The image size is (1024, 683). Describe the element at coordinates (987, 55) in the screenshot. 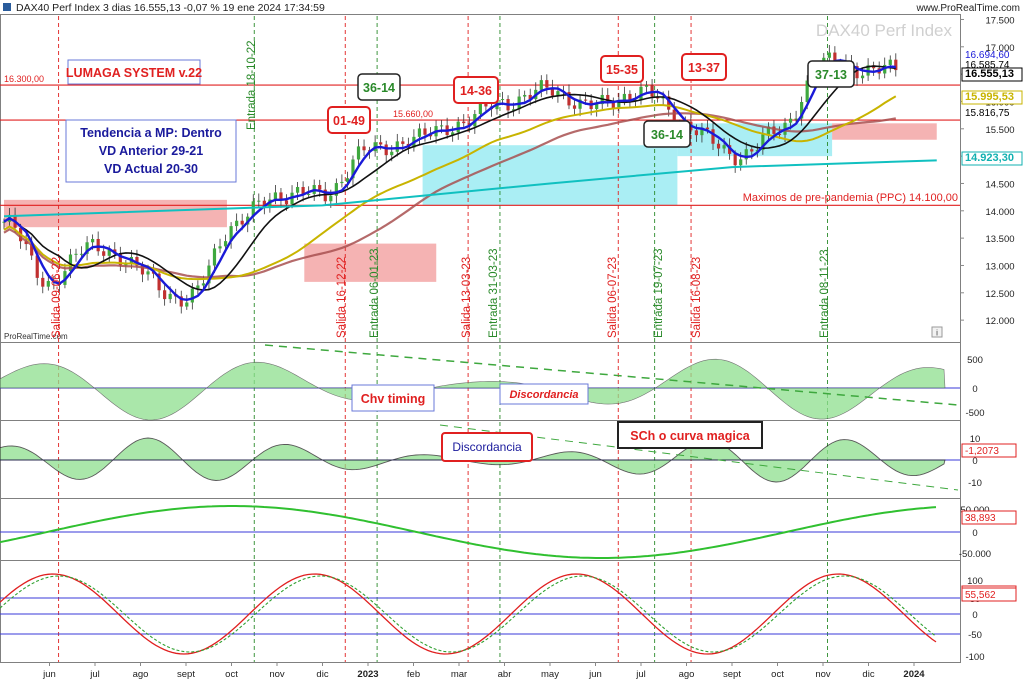

I see `price-label: 16.694,60` at that location.